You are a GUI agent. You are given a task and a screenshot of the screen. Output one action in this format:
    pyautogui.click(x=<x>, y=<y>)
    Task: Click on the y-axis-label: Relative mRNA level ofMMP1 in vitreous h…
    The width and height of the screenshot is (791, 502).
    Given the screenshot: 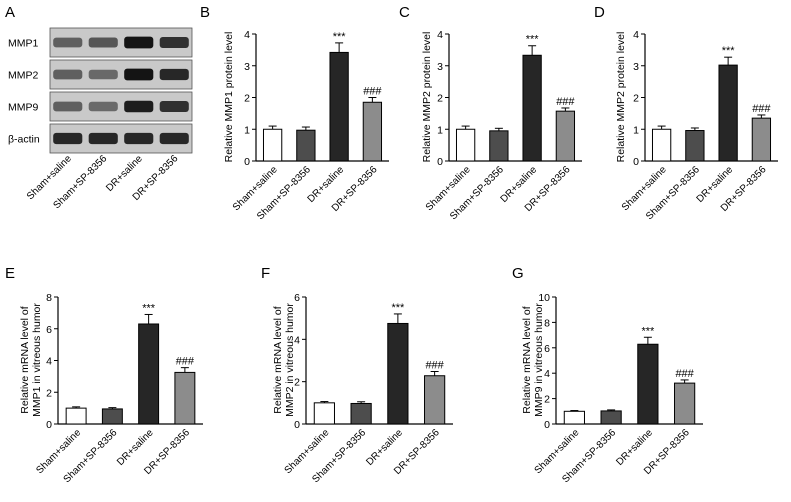 What is the action you would take?
    pyautogui.click(x=31, y=360)
    